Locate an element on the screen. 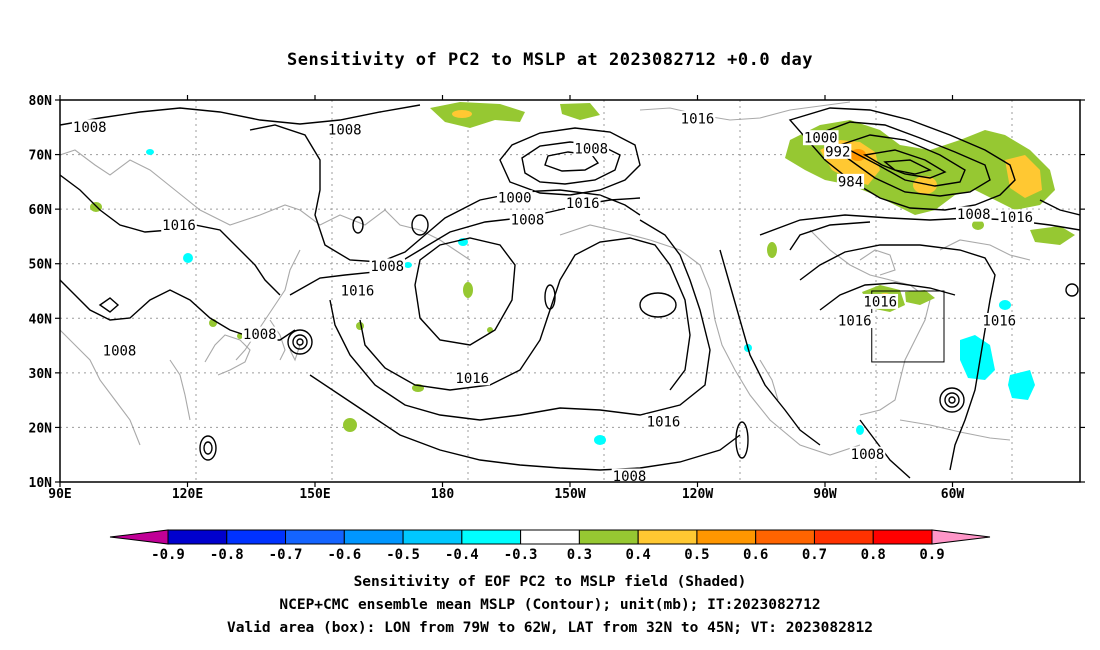 The width and height of the screenshot is (1100, 650). lon-label: 180 is located at coordinates (443, 494).